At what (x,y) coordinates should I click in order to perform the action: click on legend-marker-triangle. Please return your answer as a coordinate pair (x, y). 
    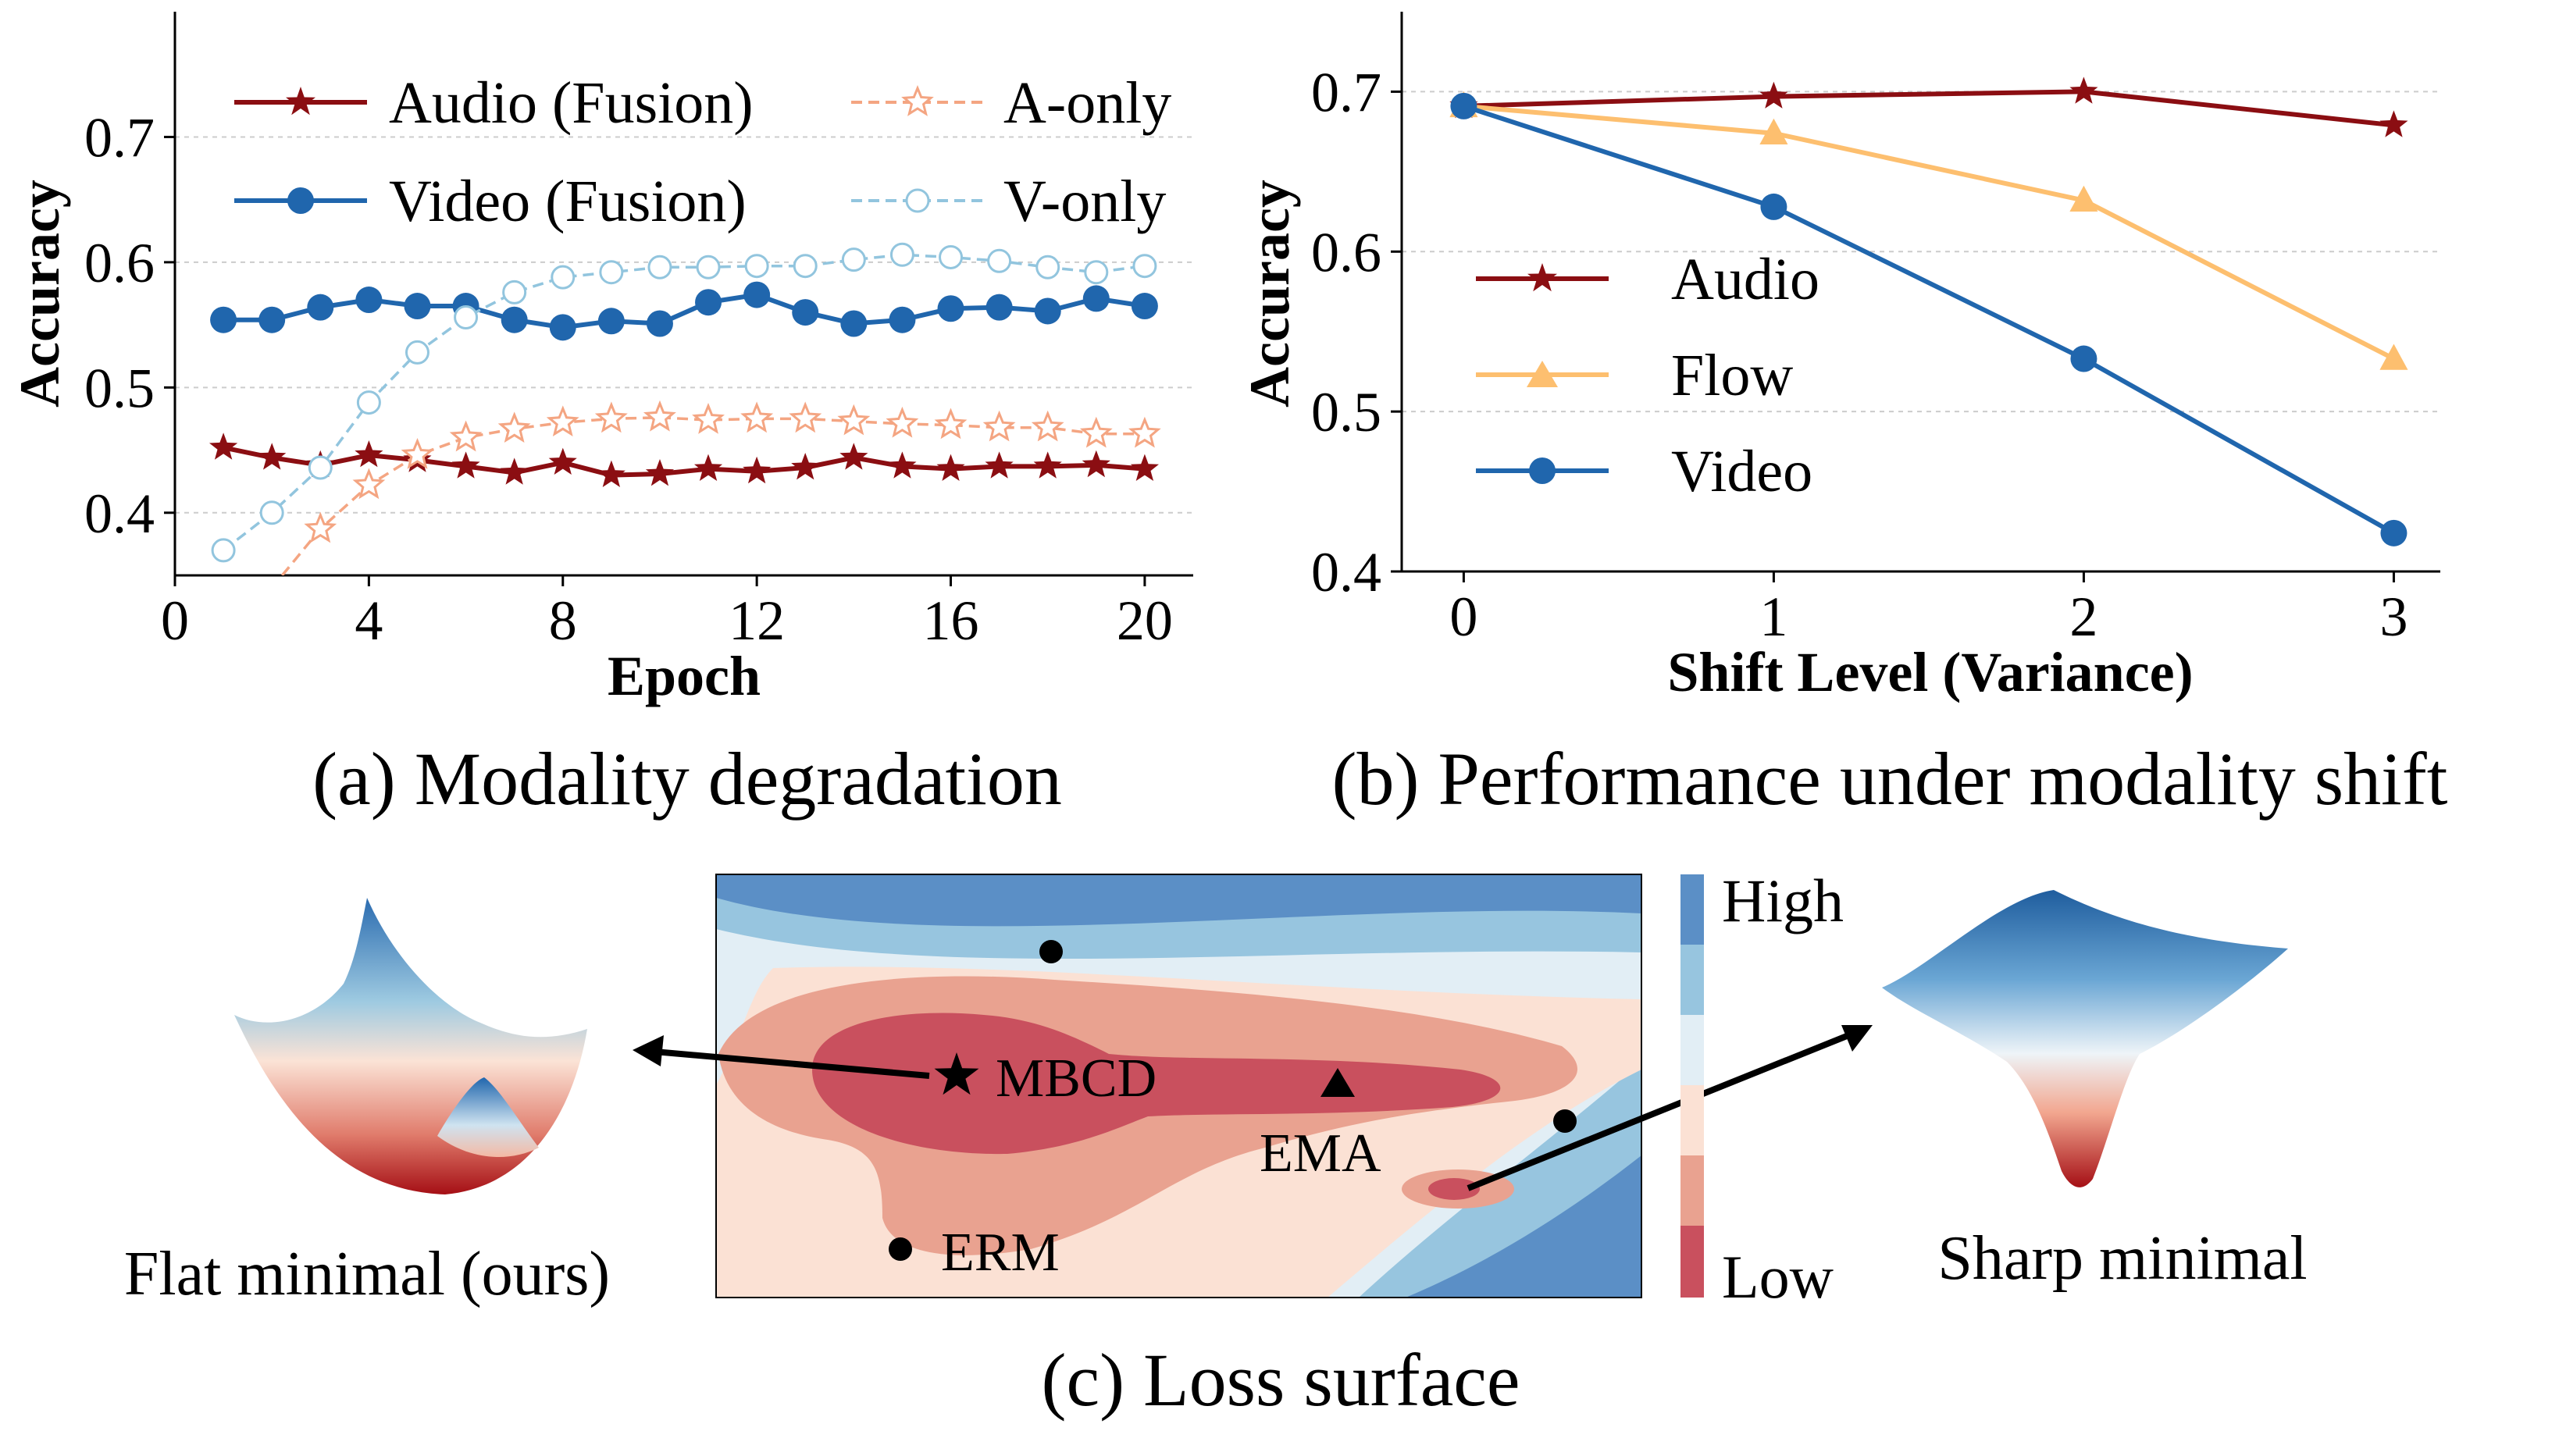
    Looking at the image, I should click on (1543, 374).